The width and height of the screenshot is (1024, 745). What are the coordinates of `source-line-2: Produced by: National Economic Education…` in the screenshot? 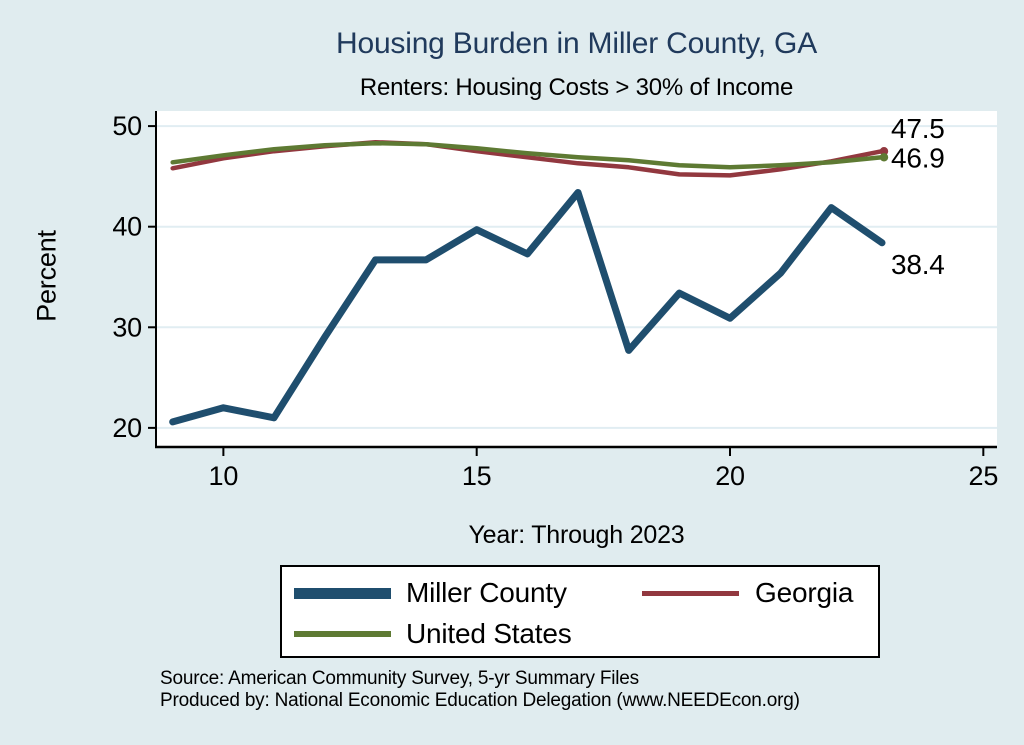 It's located at (480, 700).